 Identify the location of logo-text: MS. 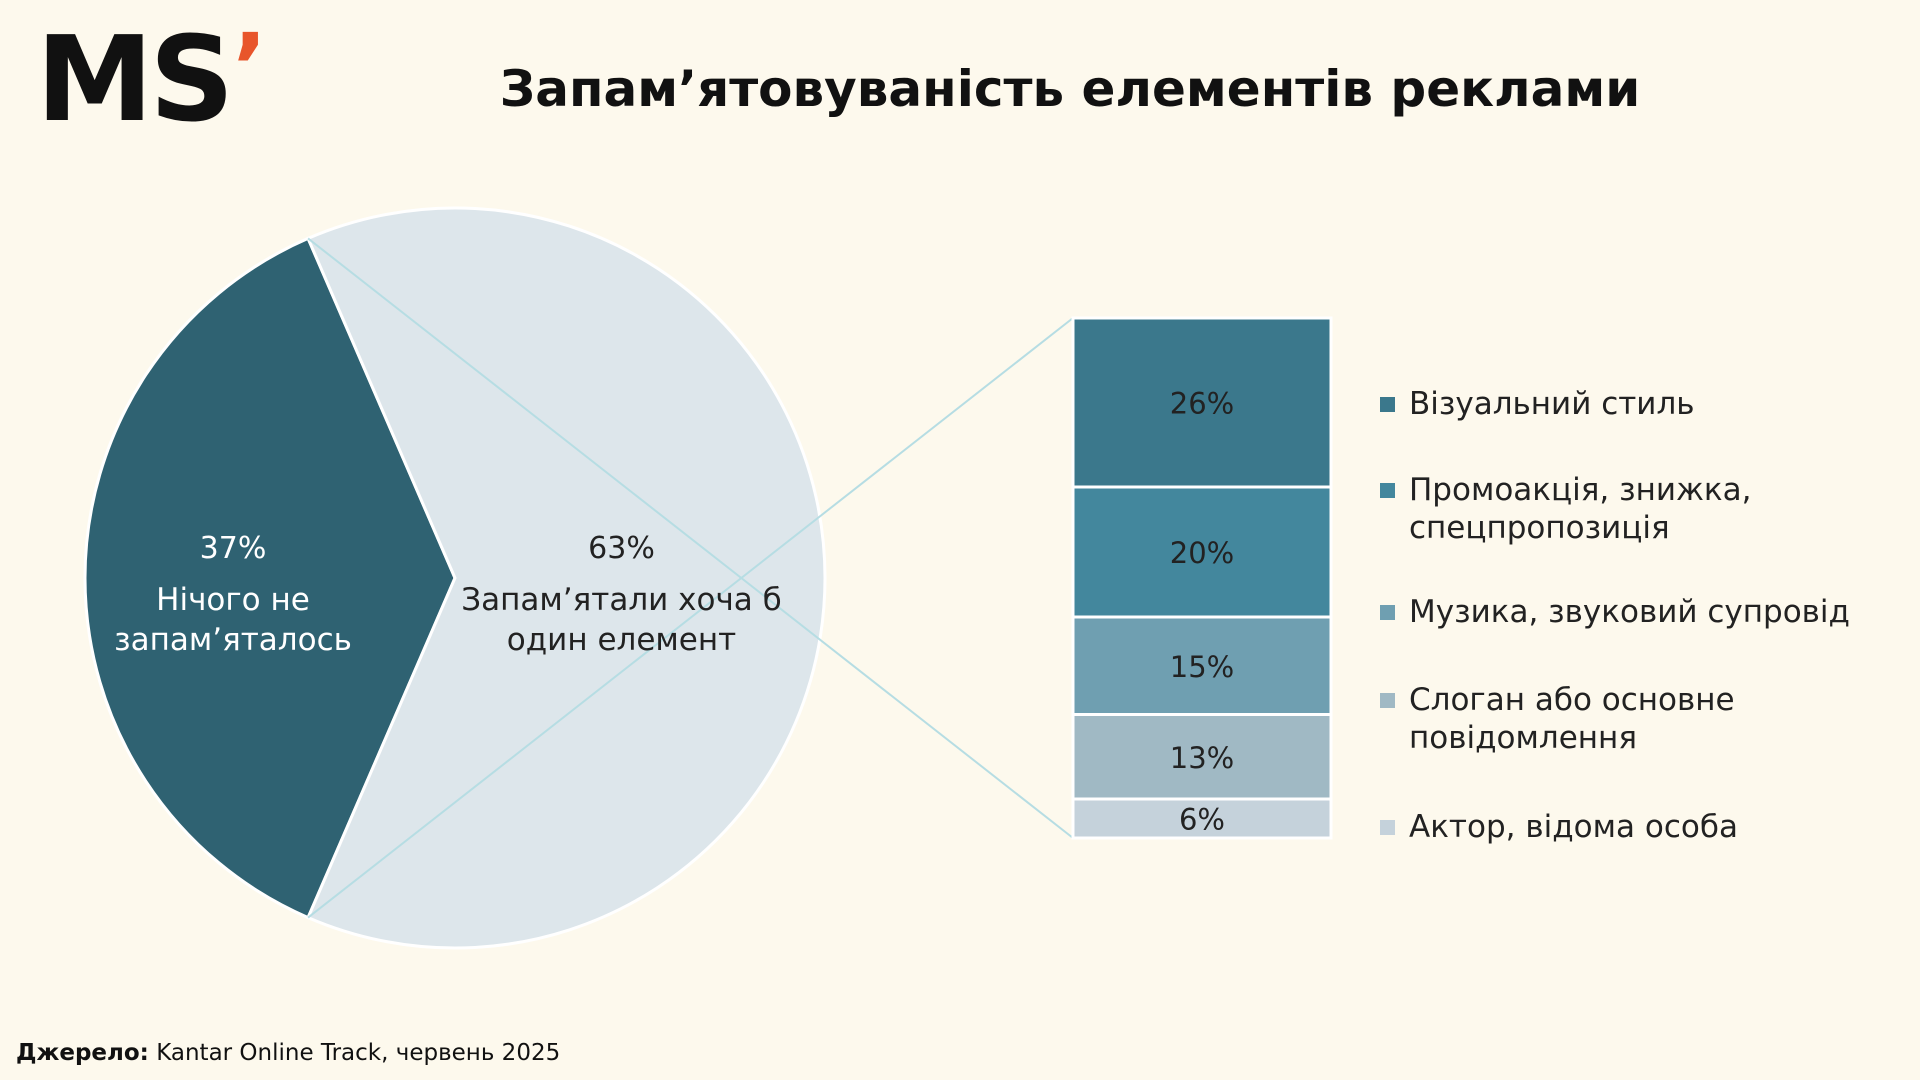
(135, 79).